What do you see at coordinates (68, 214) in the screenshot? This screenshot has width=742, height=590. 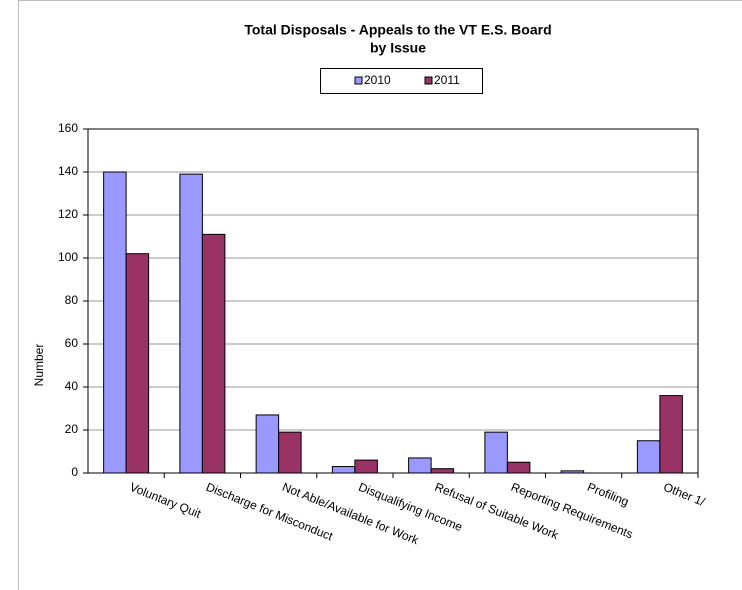 I see `y-tick-label: 120` at bounding box center [68, 214].